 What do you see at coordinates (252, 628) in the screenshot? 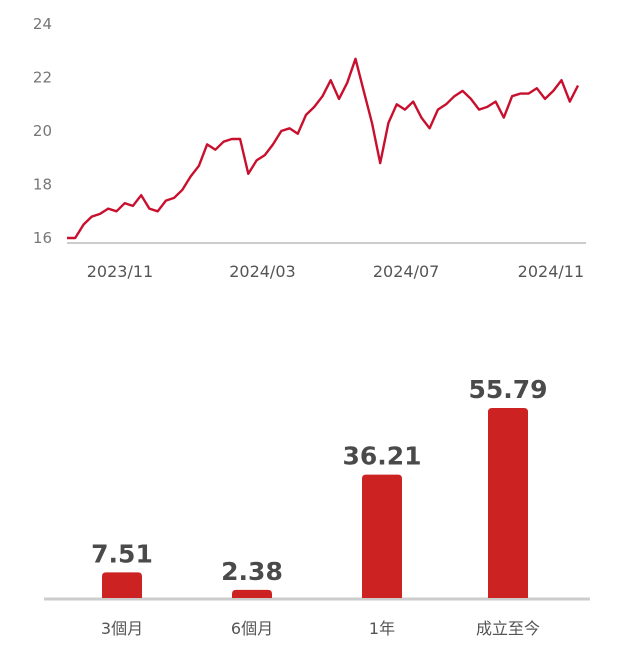
I see `bar-category-label: 6個月` at bounding box center [252, 628].